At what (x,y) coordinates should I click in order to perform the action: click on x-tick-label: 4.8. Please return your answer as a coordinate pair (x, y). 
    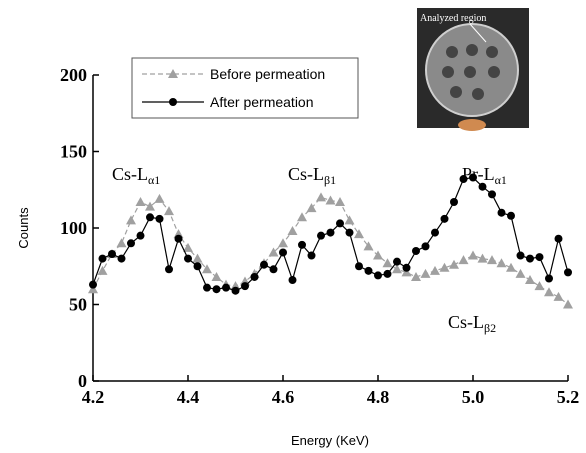
    Looking at the image, I should click on (378, 397).